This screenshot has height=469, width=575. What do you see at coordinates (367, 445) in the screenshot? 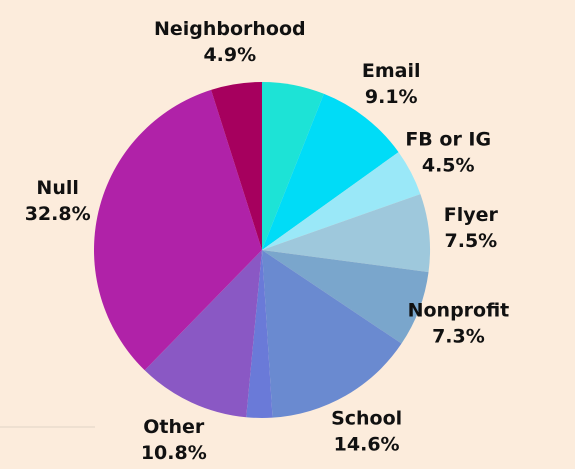
I see `slice-value-label: 14.6%` at bounding box center [367, 445].